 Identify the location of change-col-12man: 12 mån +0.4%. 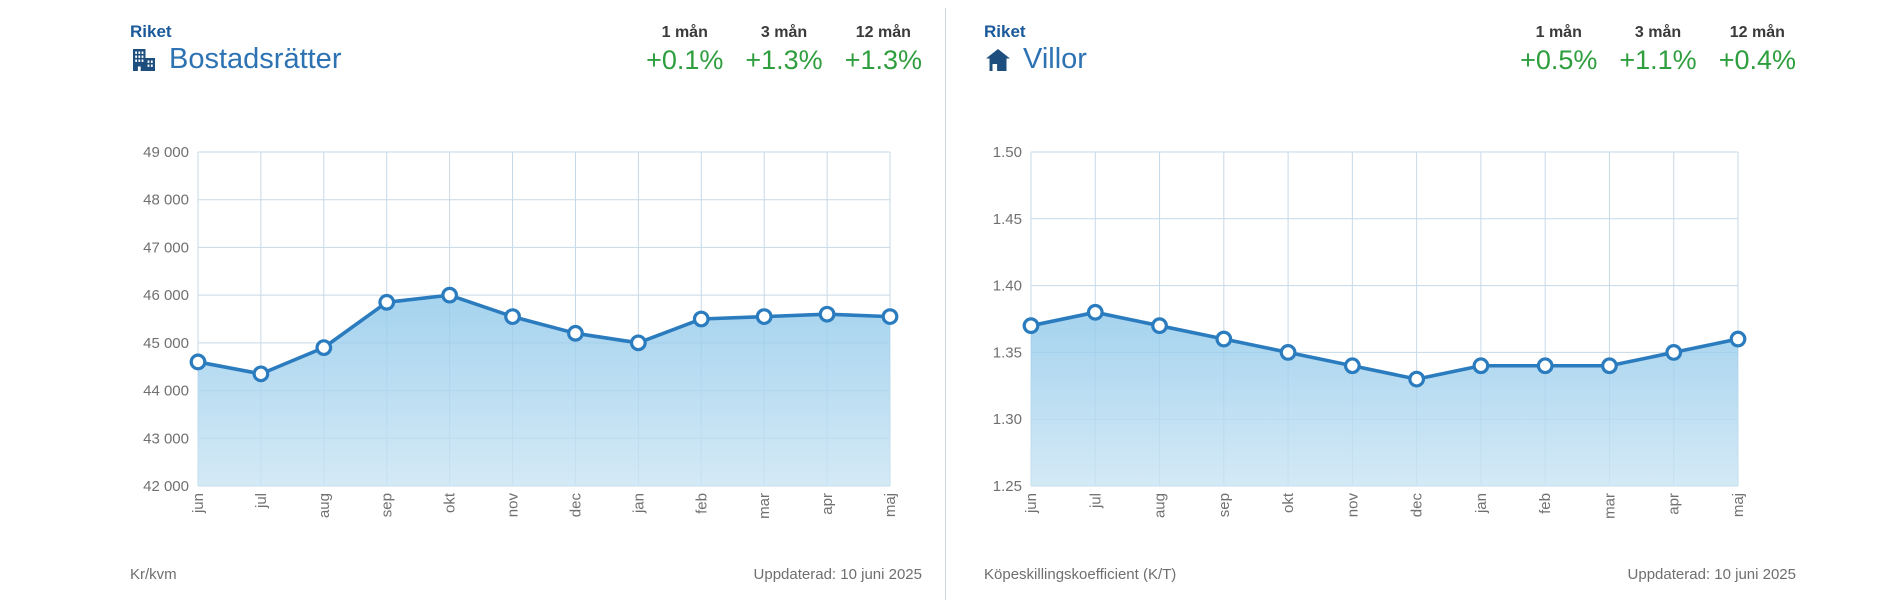
(1757, 49).